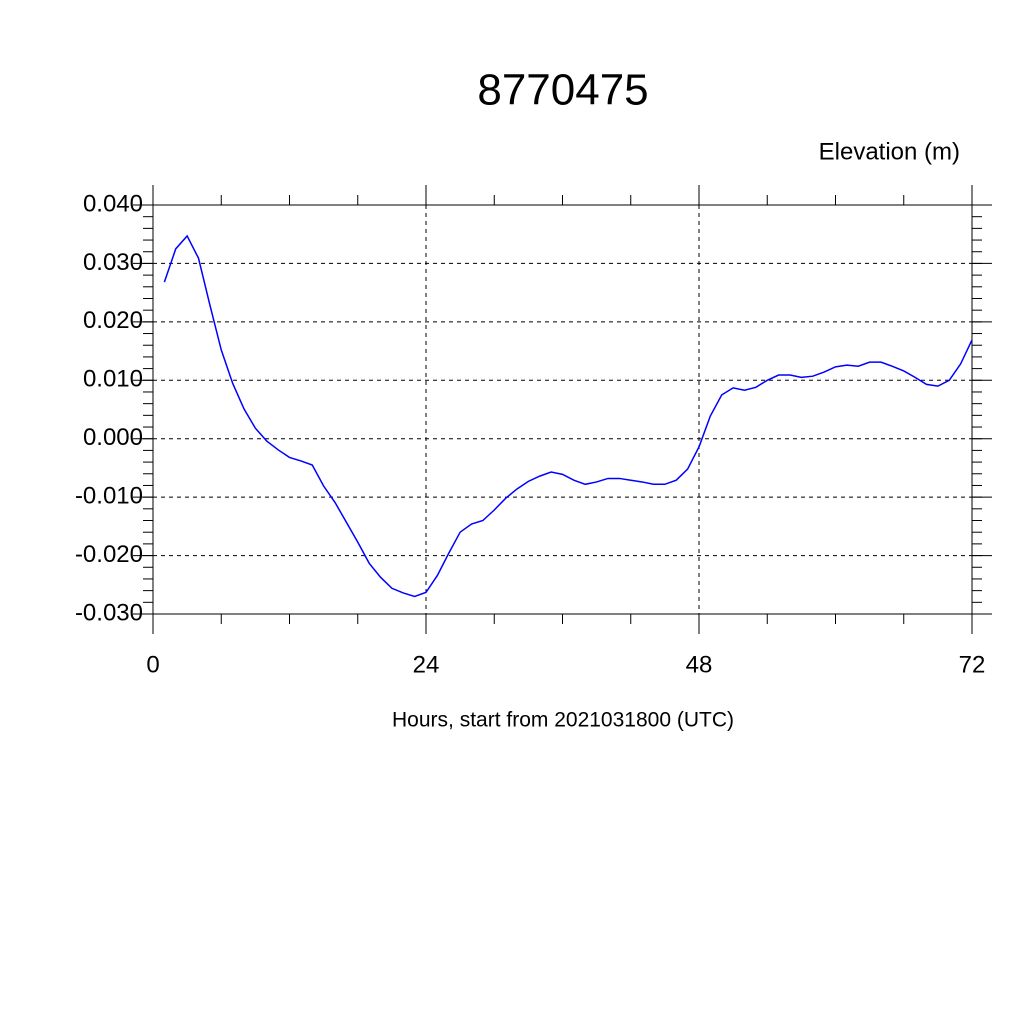 The image size is (1024, 1024). I want to click on y-tick-label: -0.010, so click(109, 495).